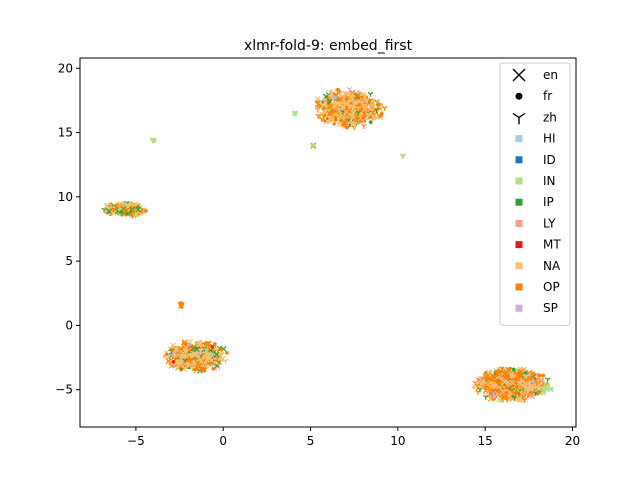 The image size is (640, 480). What do you see at coordinates (65, 68) in the screenshot?
I see `y-tick-label: 20` at bounding box center [65, 68].